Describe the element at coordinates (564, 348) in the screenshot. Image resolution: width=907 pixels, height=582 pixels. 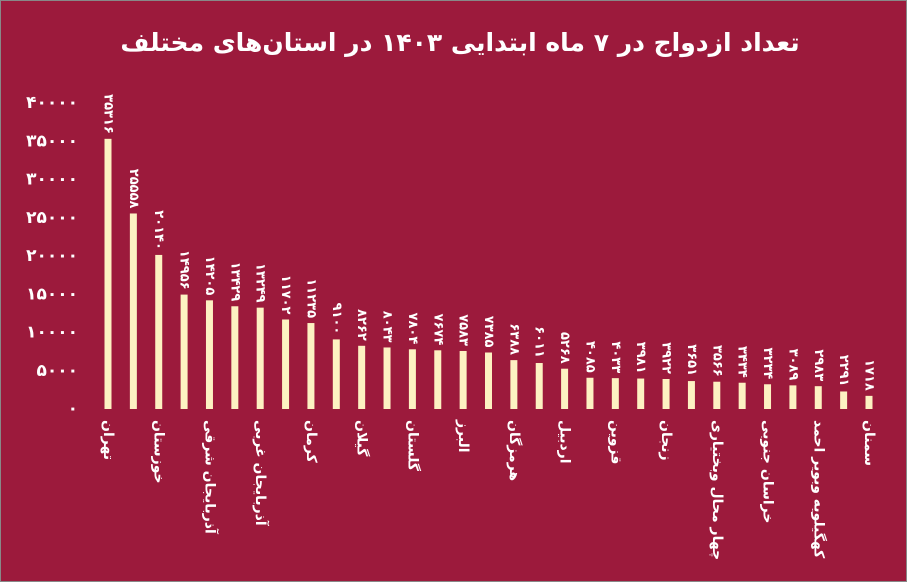
I see `value-label: ۵۲۶۸` at that location.